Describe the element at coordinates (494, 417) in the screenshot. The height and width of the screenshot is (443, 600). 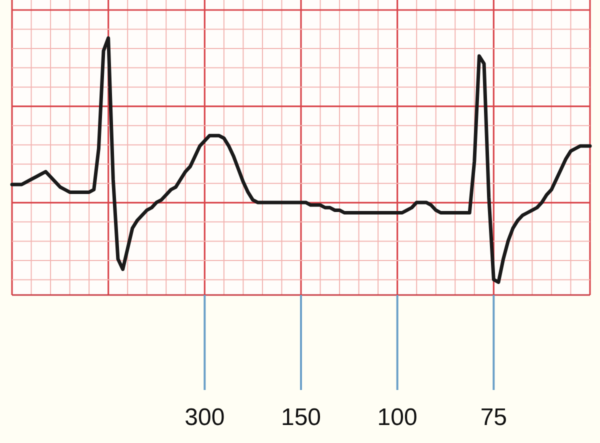
I see `x-tick-label: 75` at that location.